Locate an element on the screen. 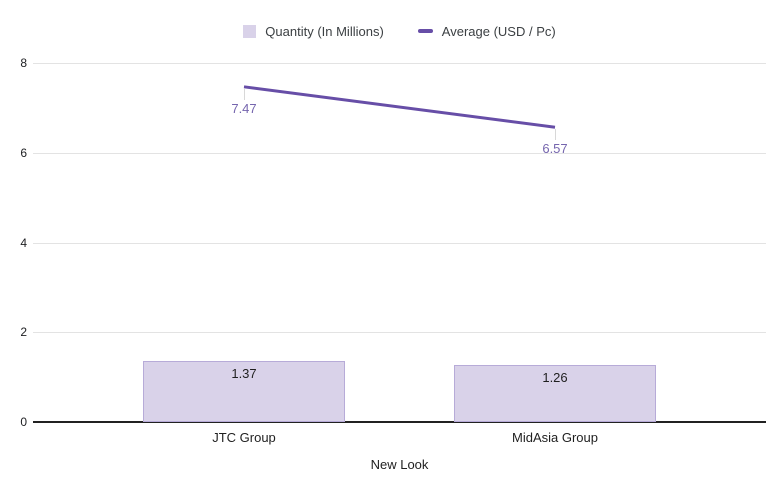 This screenshot has height=499, width=770. line-value-label: 7.47 is located at coordinates (244, 108).